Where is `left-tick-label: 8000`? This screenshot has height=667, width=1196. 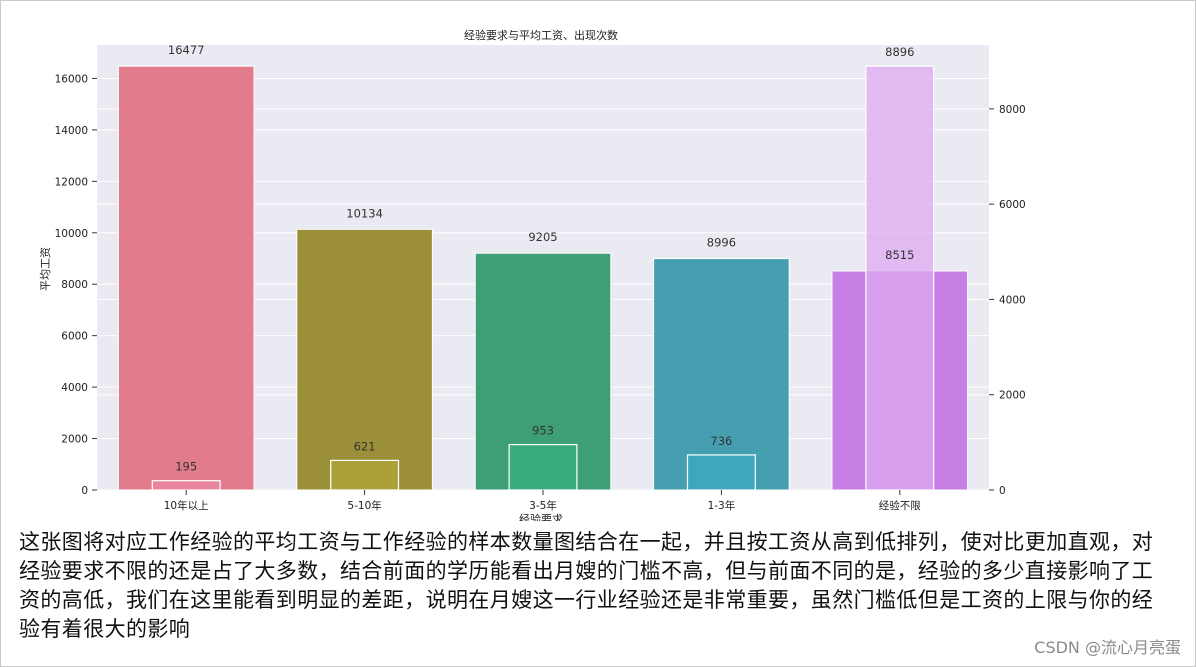
left-tick-label: 8000 is located at coordinates (74, 285).